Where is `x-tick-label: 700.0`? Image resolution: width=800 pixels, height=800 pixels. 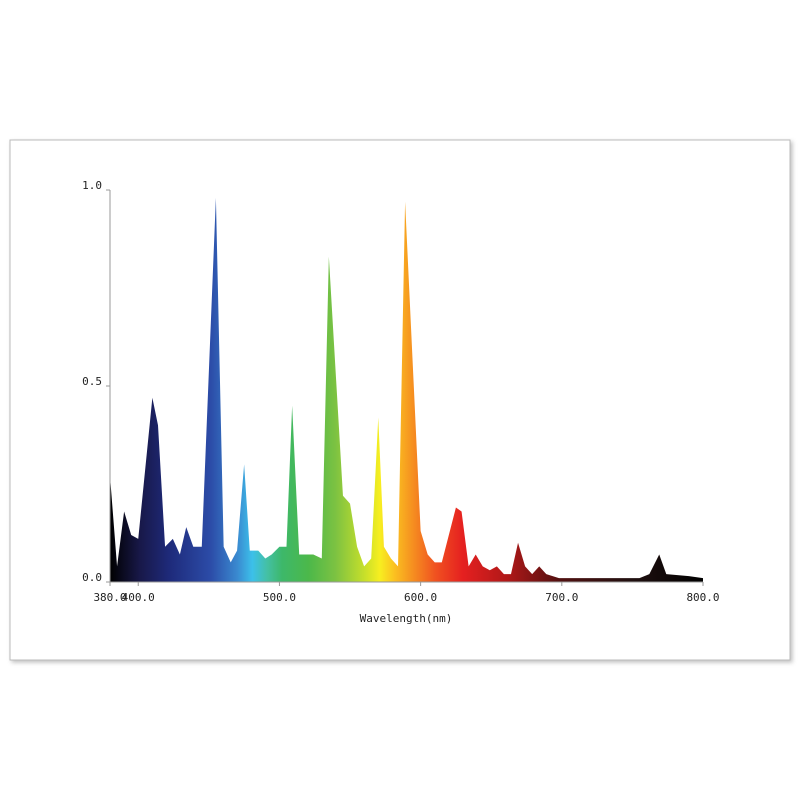
x-tick-label: 700.0 is located at coordinates (561, 597).